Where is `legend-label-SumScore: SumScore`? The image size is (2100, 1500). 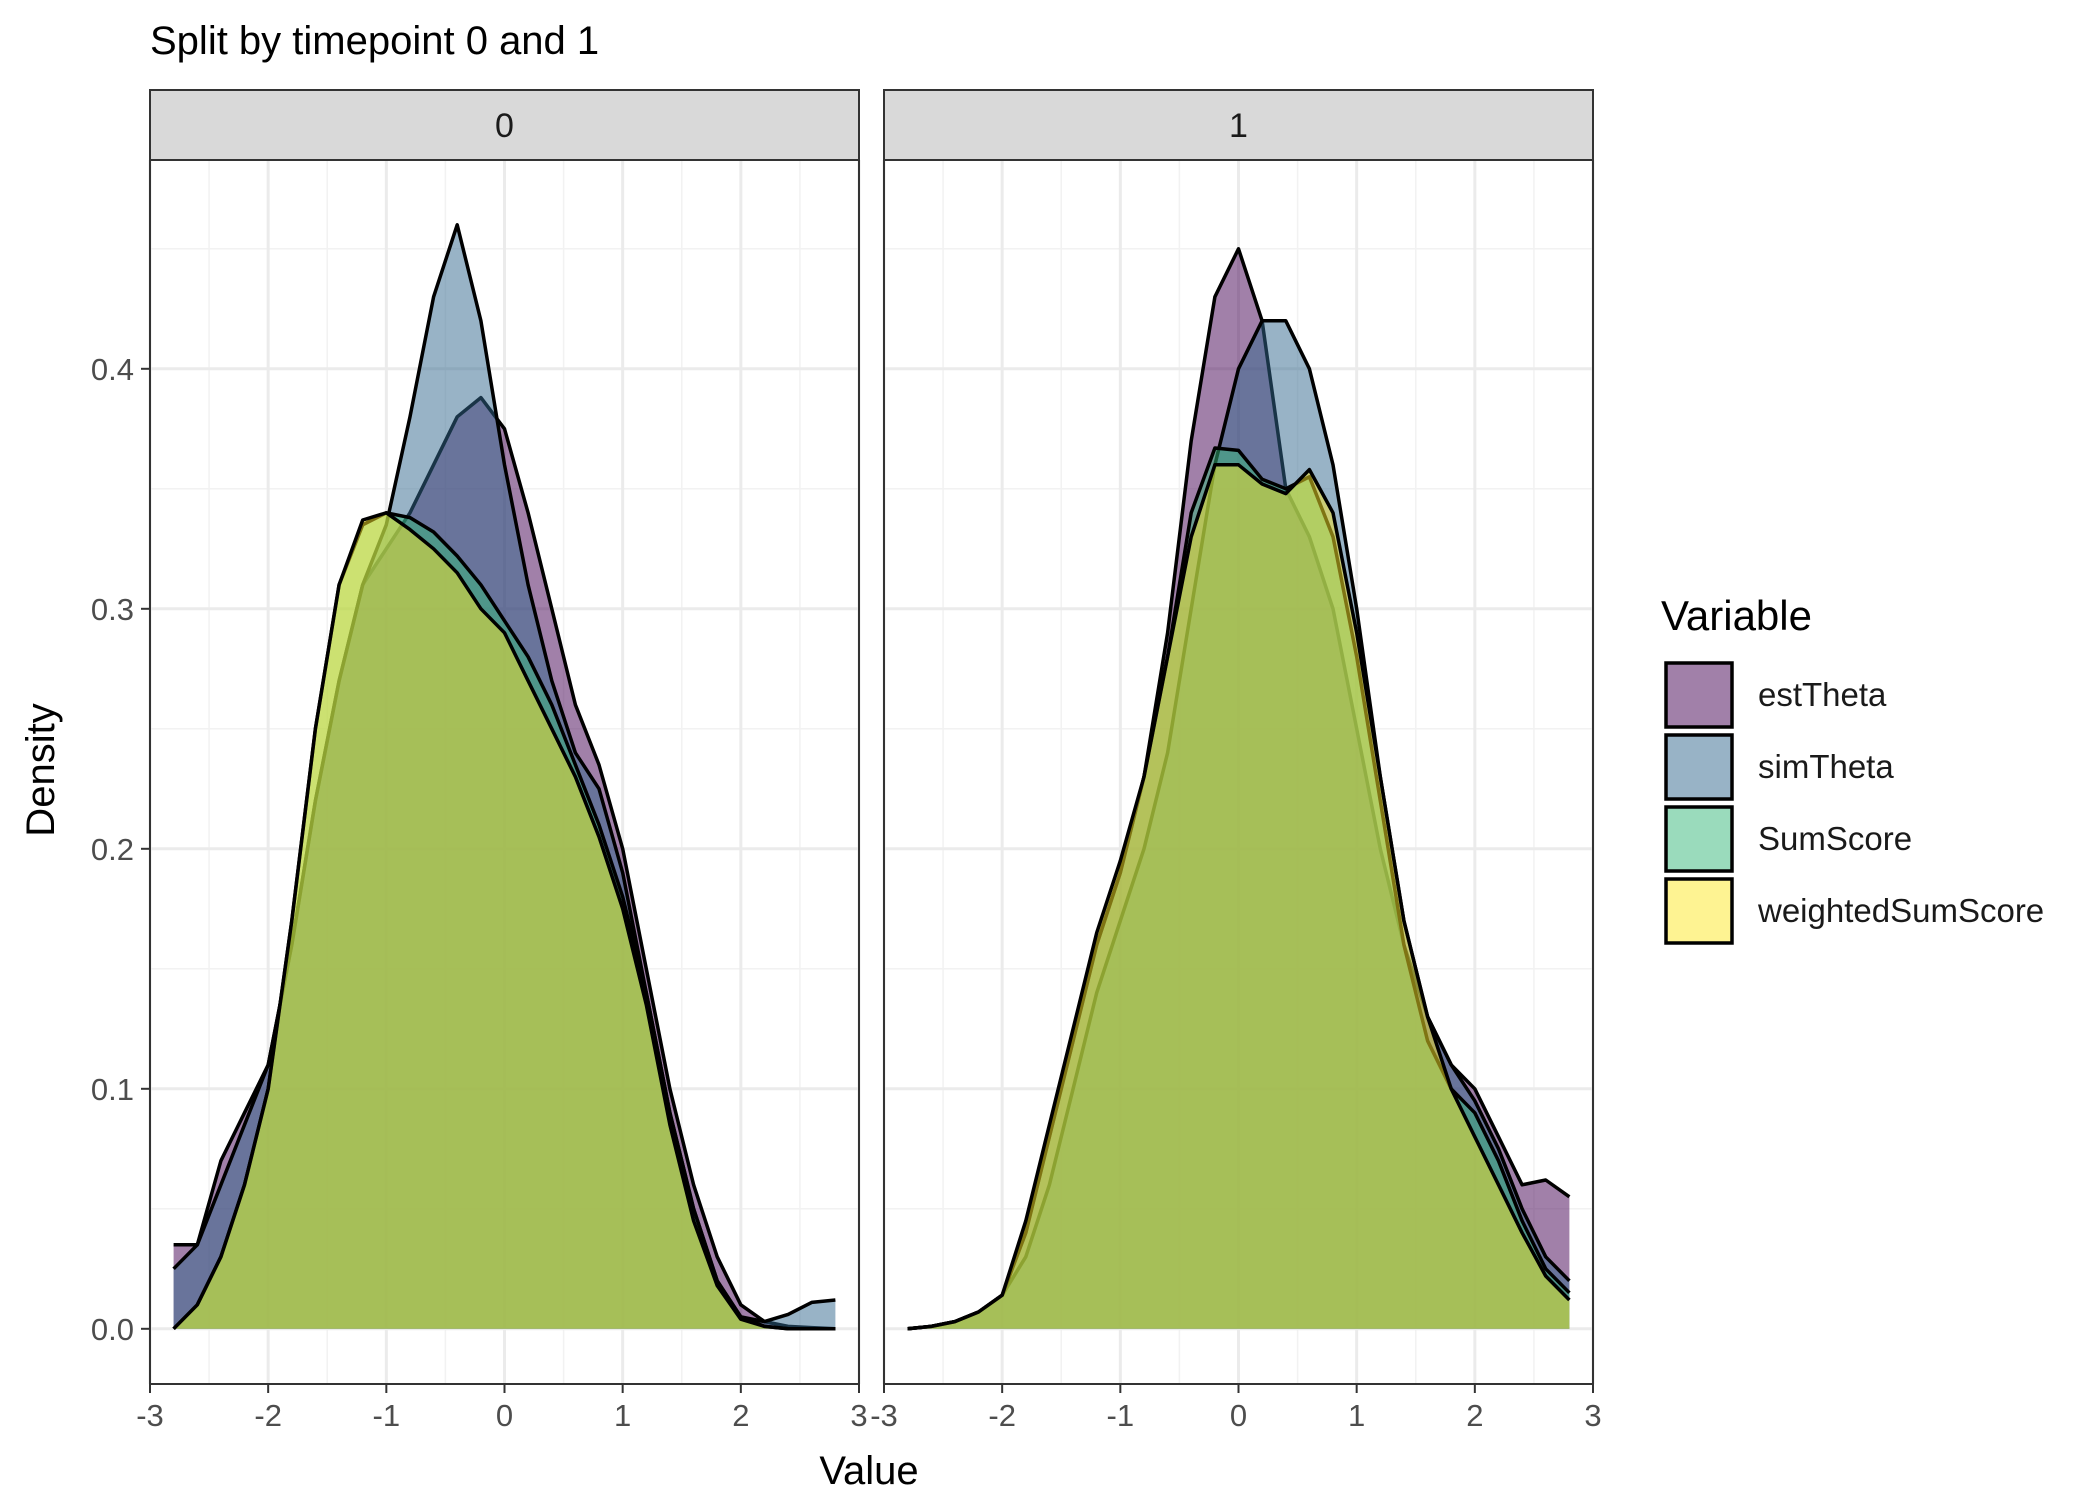 legend-label-SumScore: SumScore is located at coordinates (1835, 838).